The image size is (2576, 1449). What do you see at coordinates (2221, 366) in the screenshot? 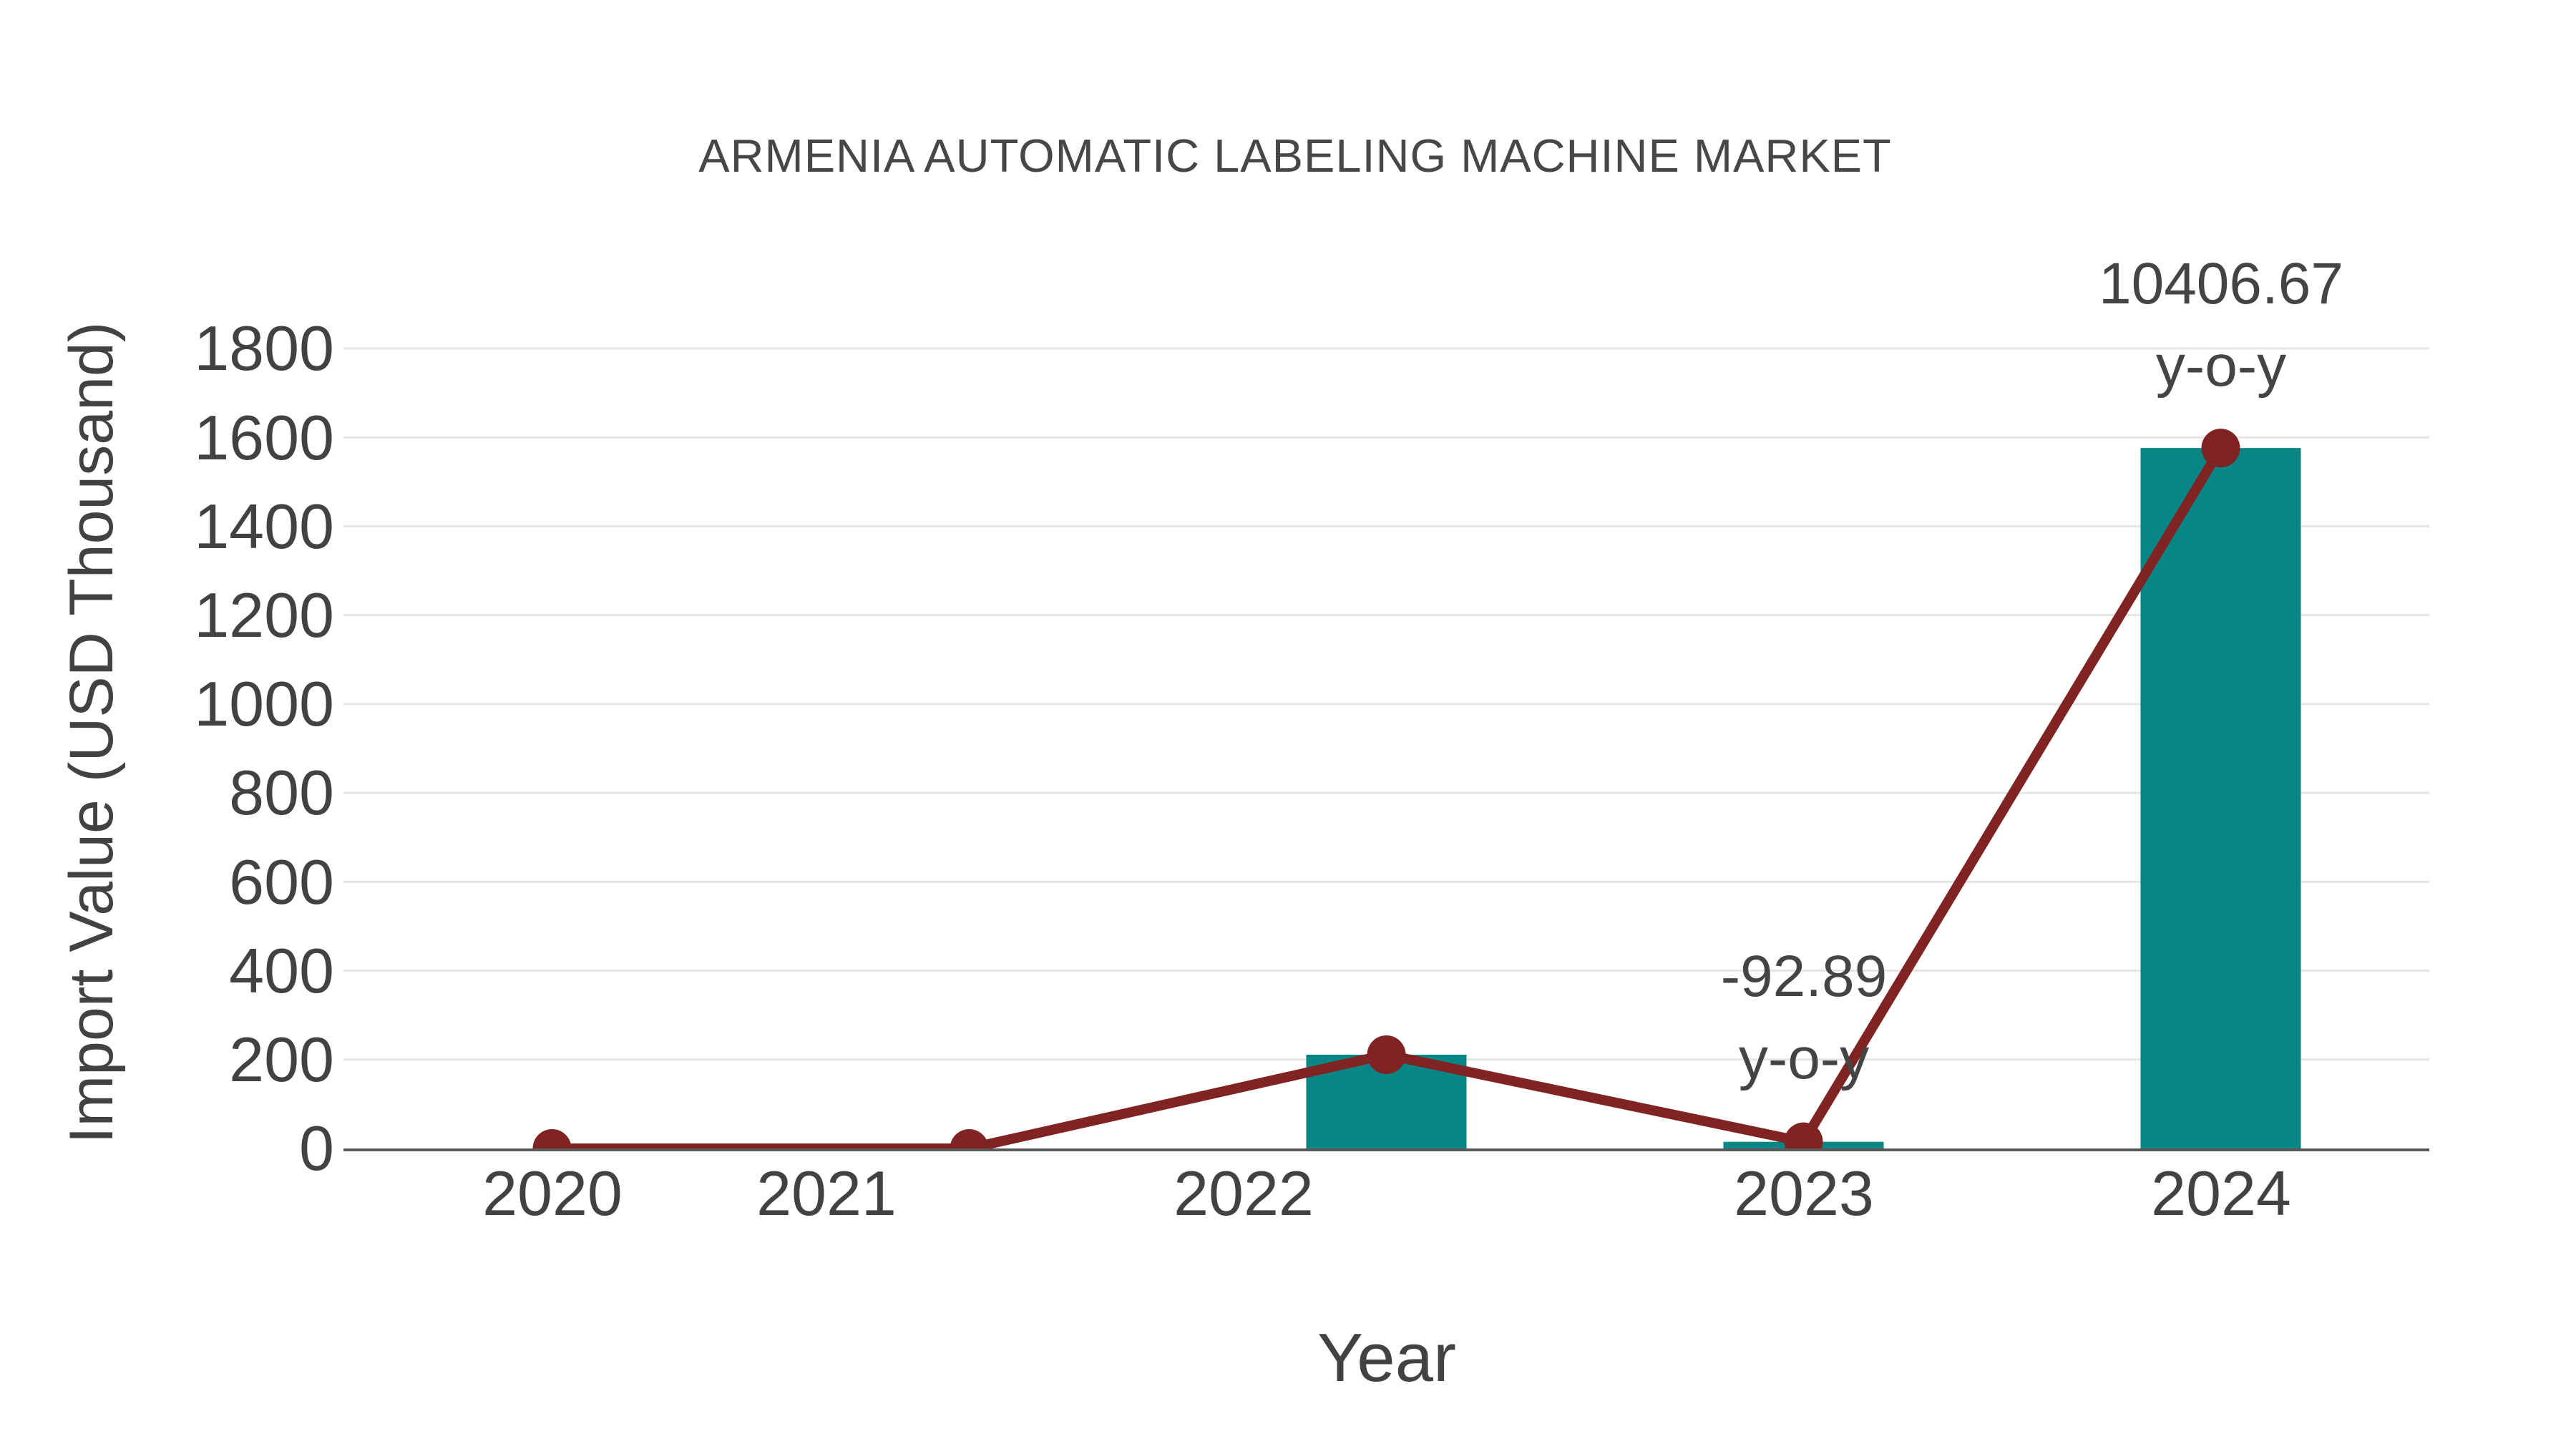
I see `annotation-2024-label: y-o-y` at bounding box center [2221, 366].